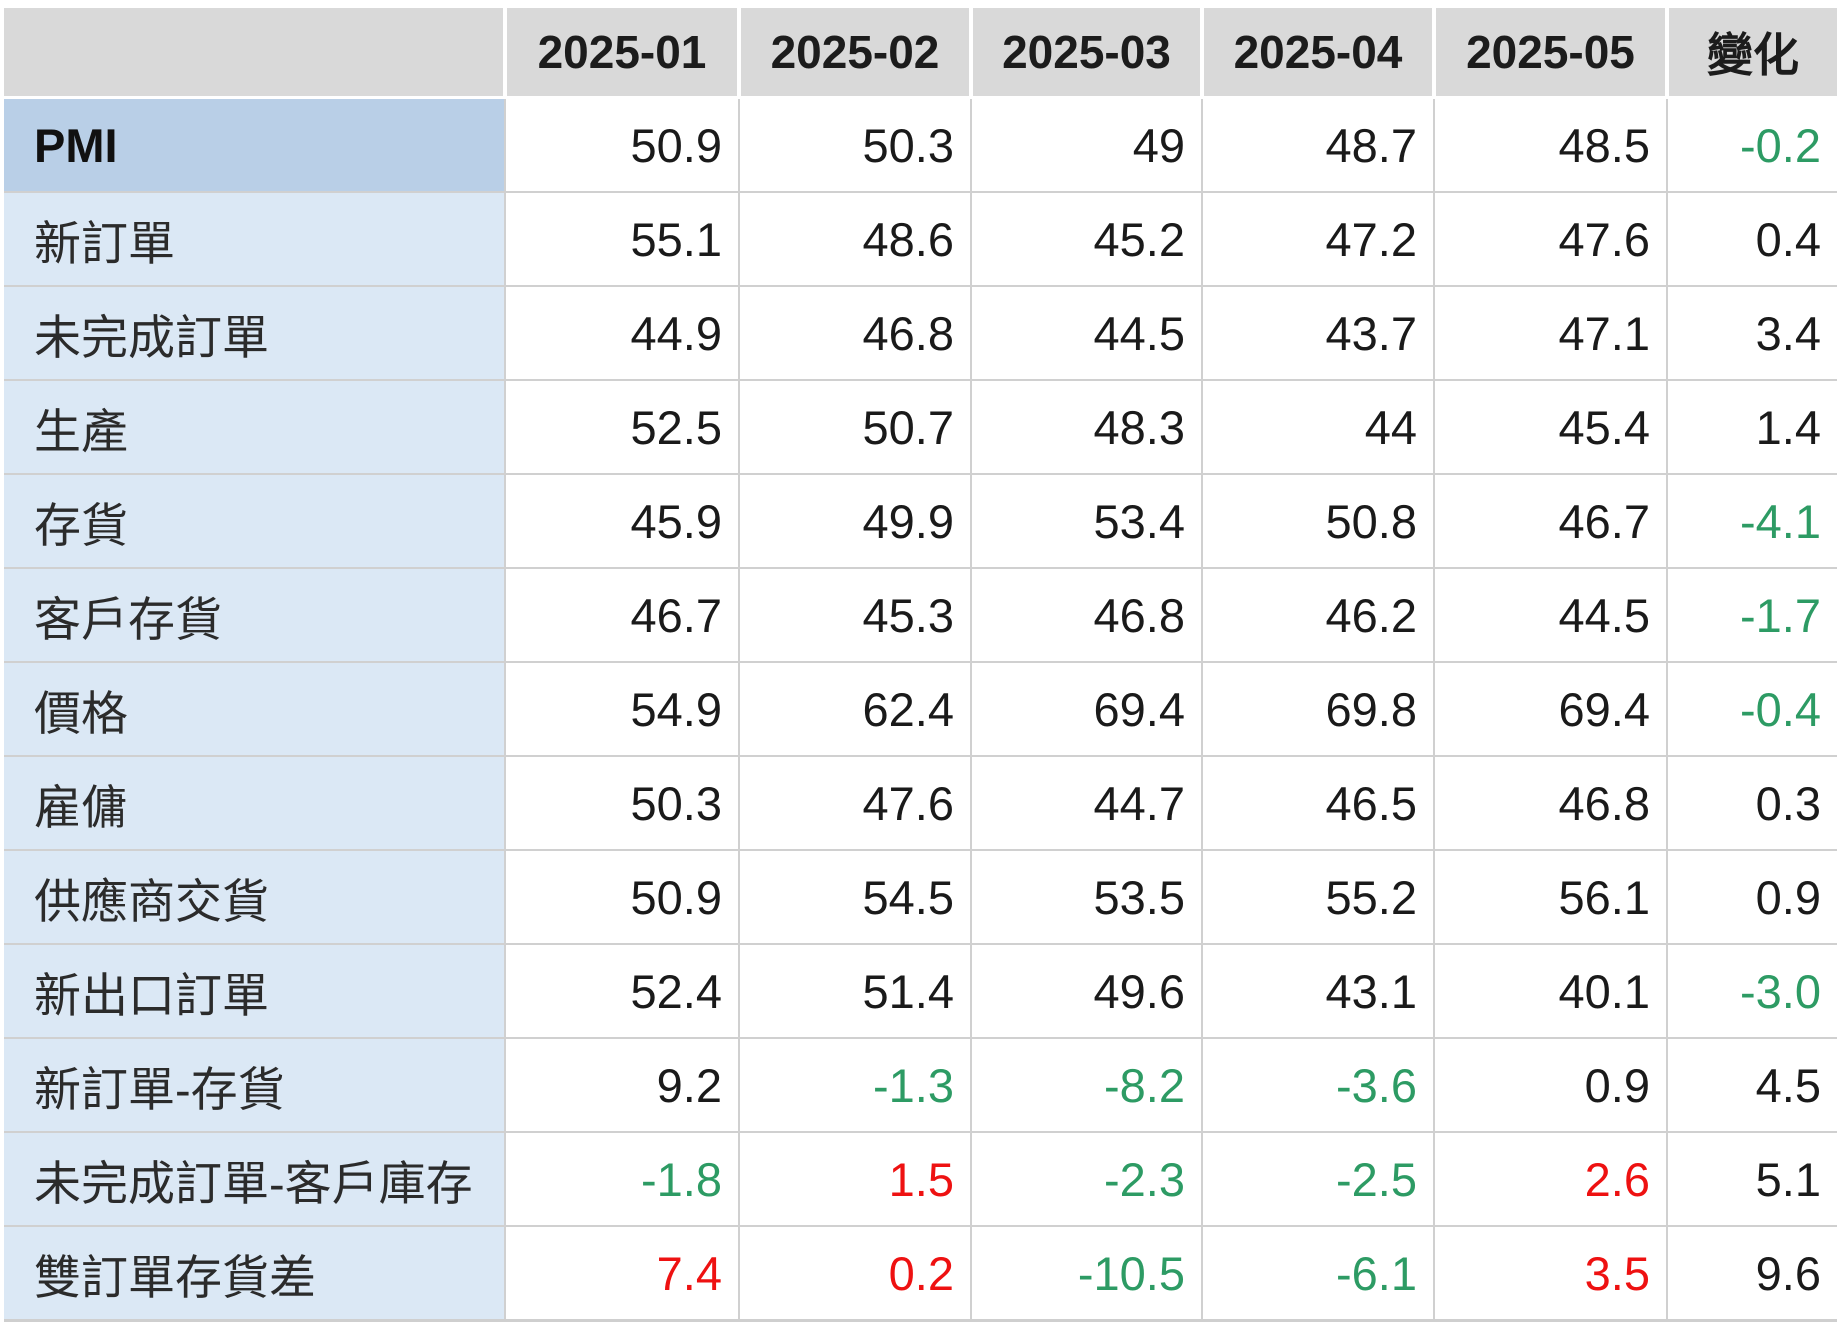 The image size is (1837, 1322). Describe the element at coordinates (1752, 332) in the screenshot. I see `change-cell: 3.4` at that location.